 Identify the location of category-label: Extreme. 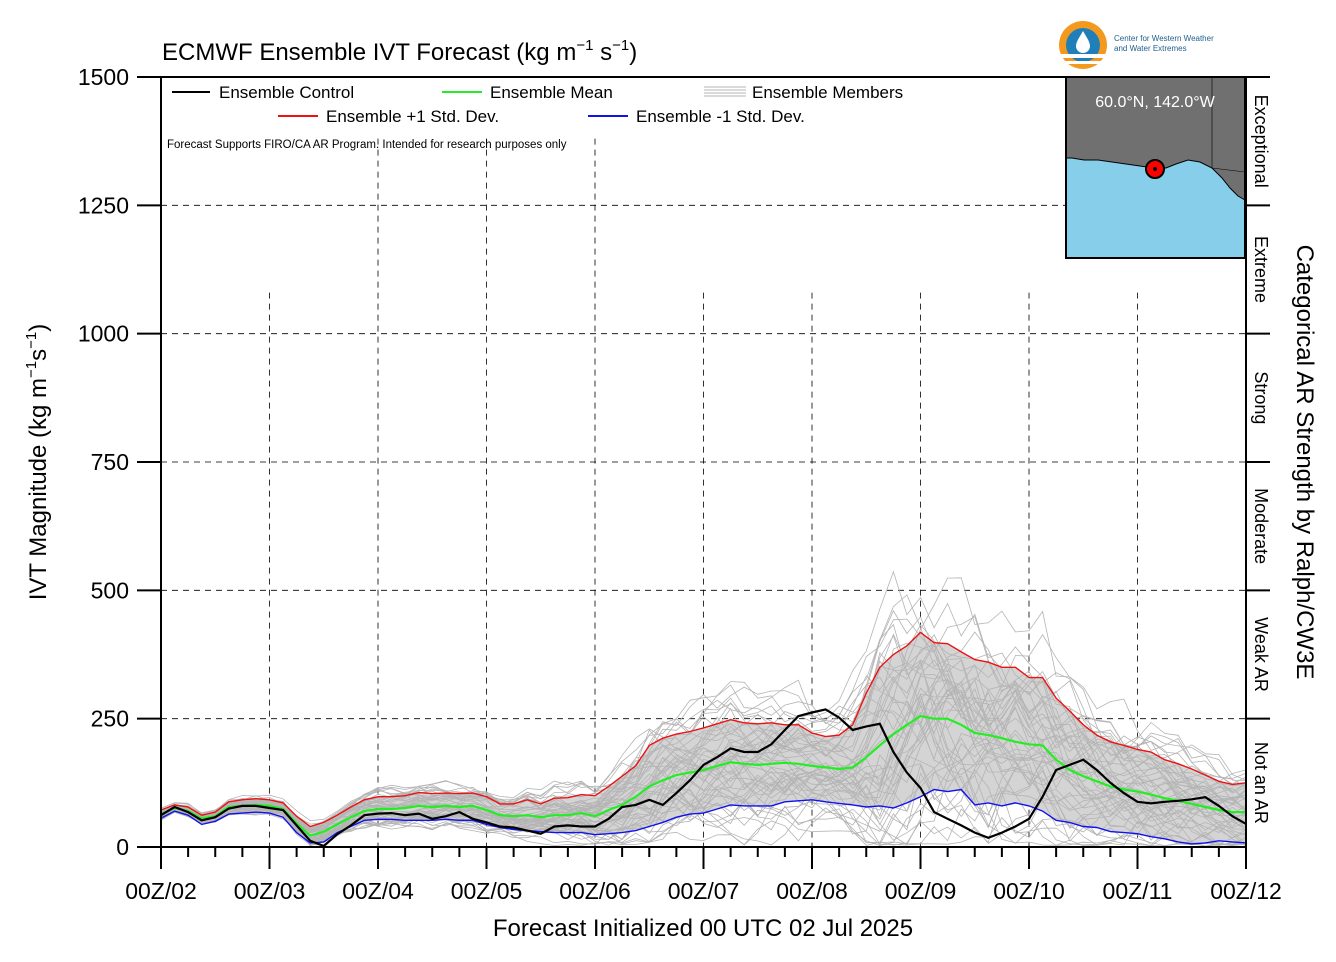
(1261, 269).